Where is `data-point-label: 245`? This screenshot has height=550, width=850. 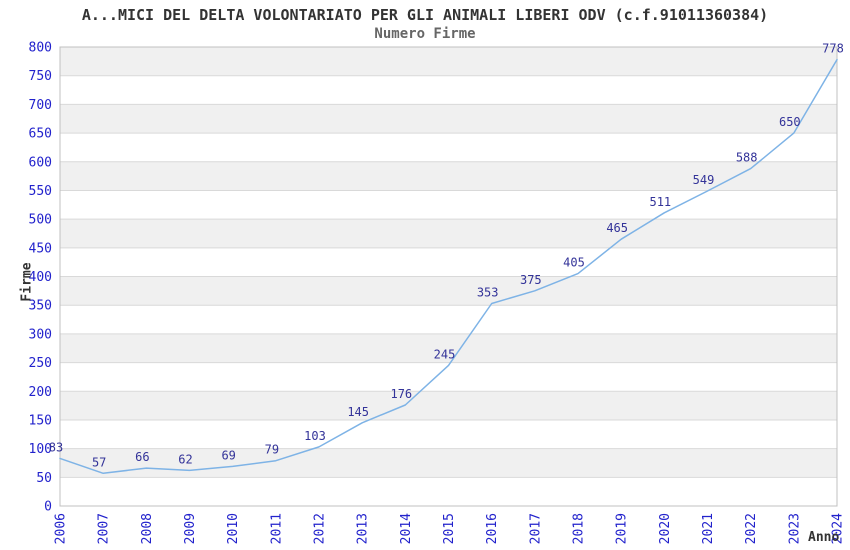
data-point-label: 245 is located at coordinates (445, 354).